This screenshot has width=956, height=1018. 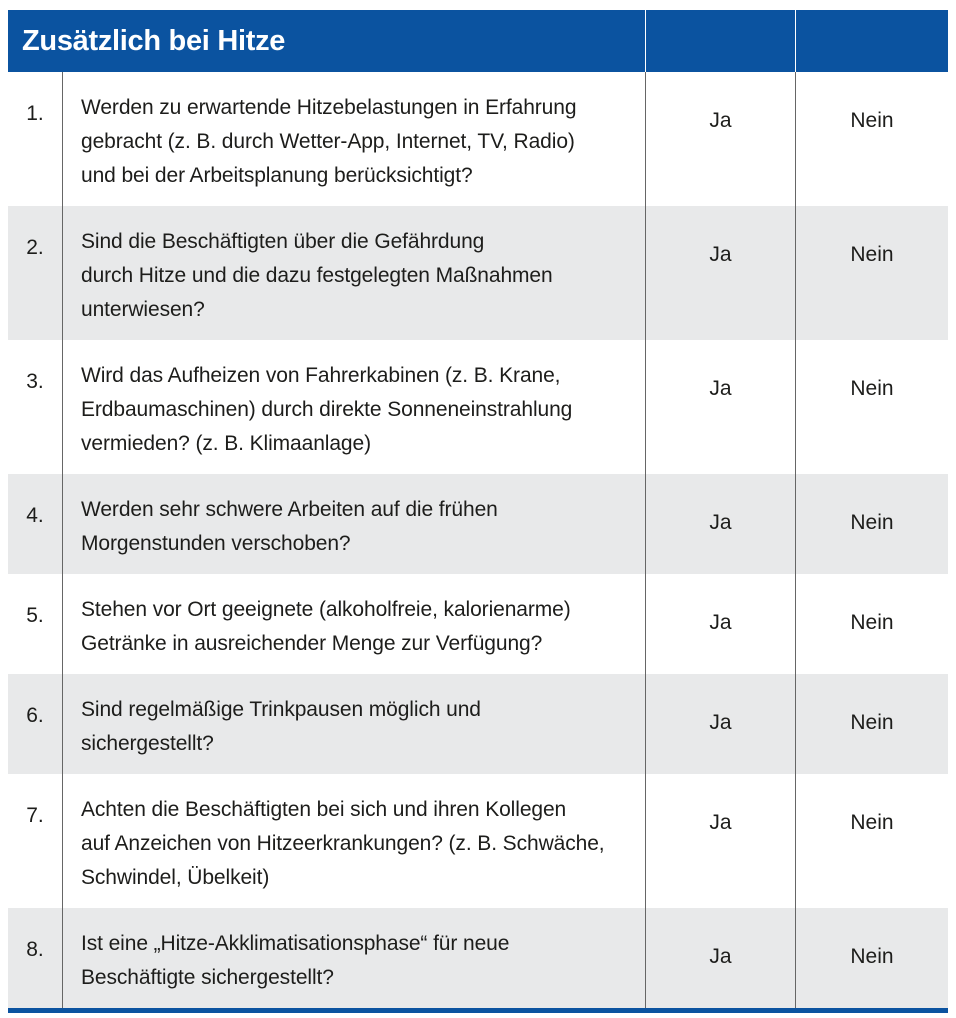 I want to click on header-ja-cell, so click(x=720, y=41).